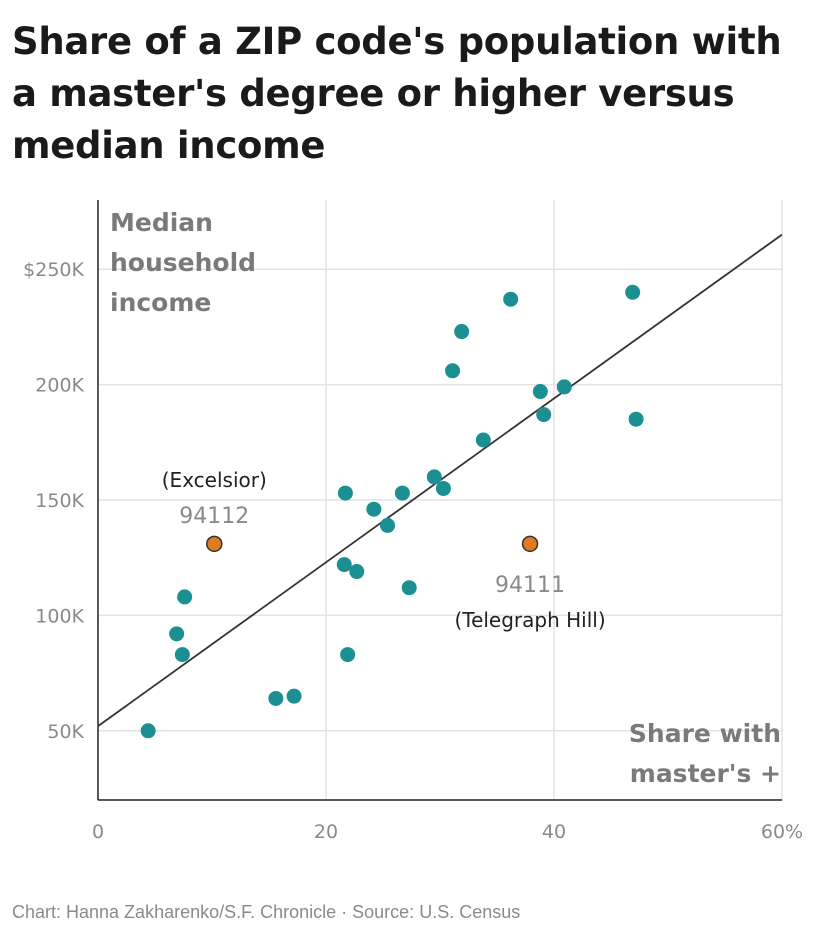 The height and width of the screenshot is (940, 820). Describe the element at coordinates (782, 832) in the screenshot. I see `x-tick-label: 60%` at that location.